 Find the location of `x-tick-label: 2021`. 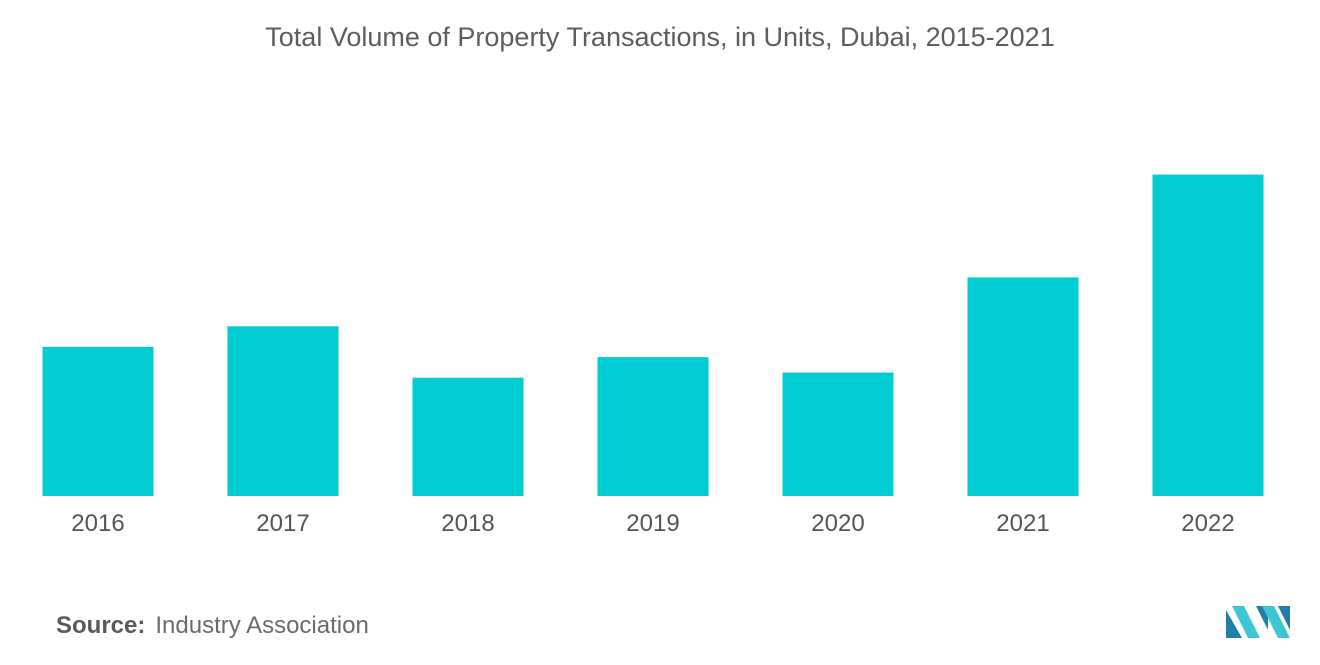

x-tick-label: 2021 is located at coordinates (1022, 523).